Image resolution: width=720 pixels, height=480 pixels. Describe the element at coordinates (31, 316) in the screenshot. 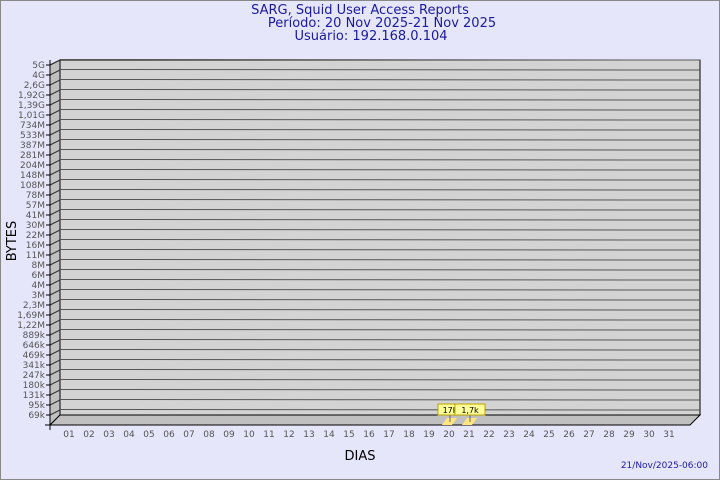

I see `y-tick-label: 1,69M` at that location.